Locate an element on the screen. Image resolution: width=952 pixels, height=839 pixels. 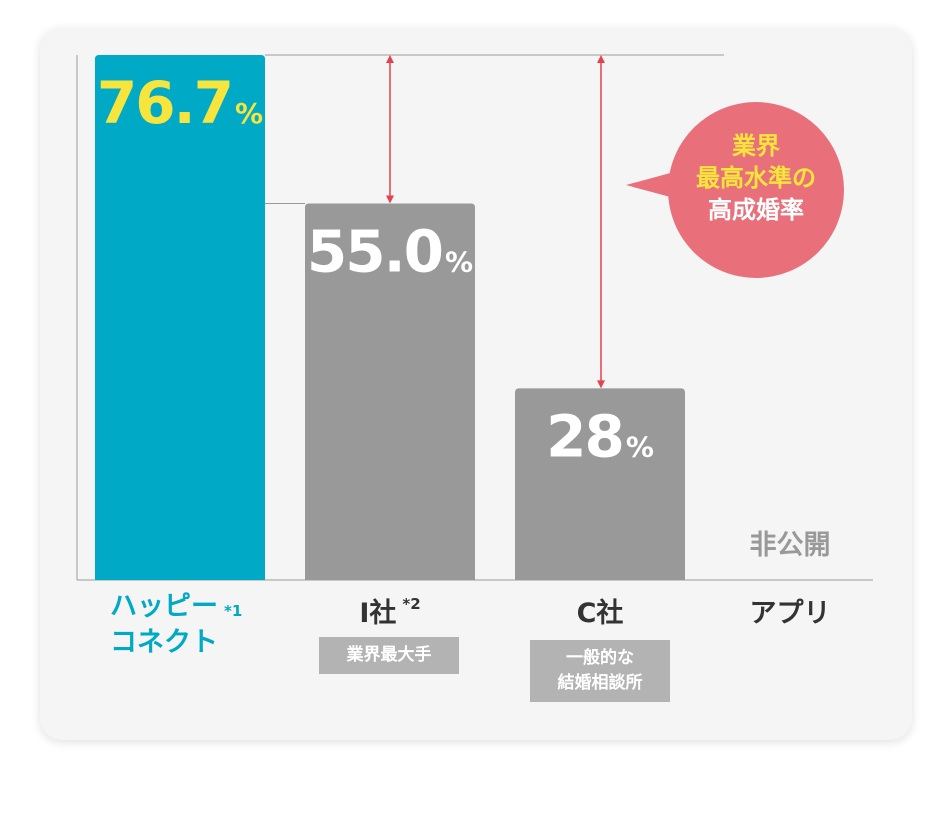
category-label-text: アプリ is located at coordinates (790, 613).